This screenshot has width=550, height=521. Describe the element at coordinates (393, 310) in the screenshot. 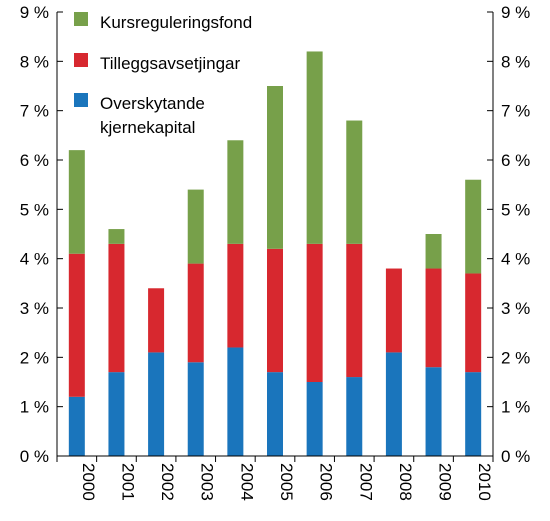

I see `bar-tilleggsavsetjingar-2008` at that location.